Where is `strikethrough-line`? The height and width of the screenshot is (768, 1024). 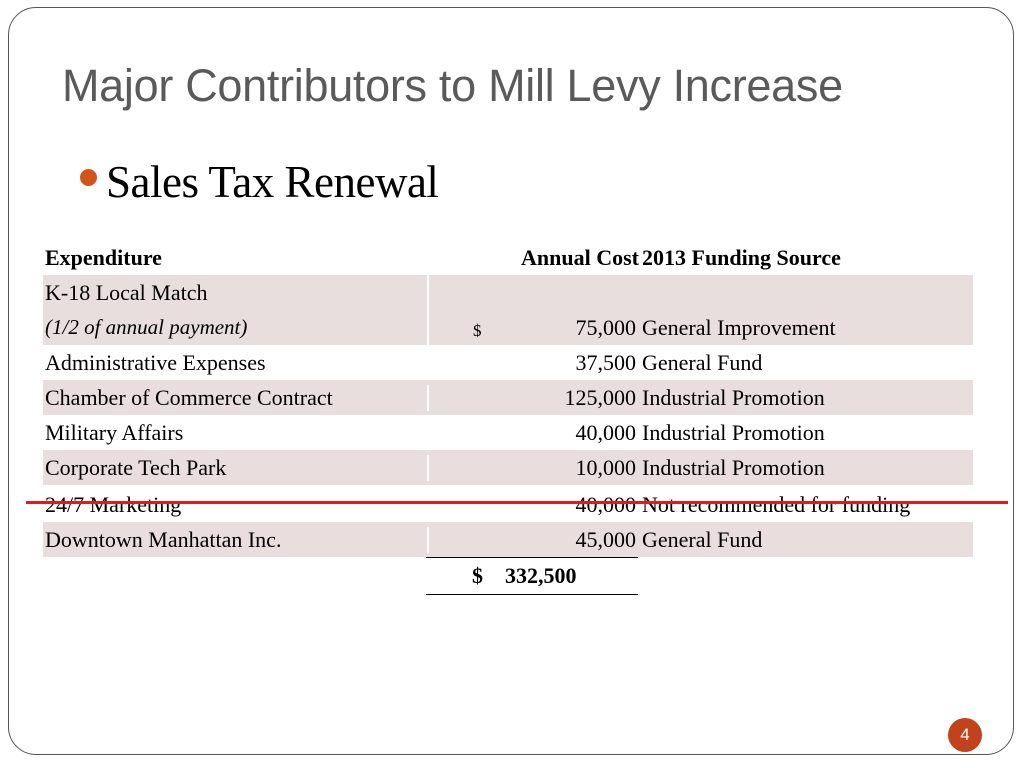 strikethrough-line is located at coordinates (517, 502).